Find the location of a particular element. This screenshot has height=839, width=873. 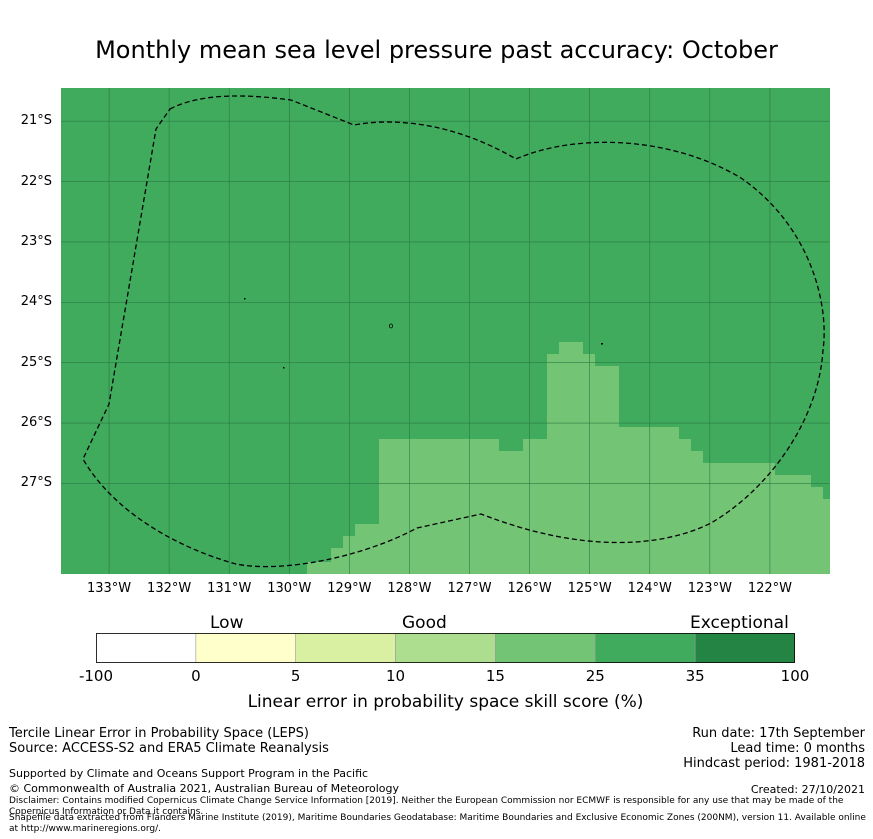

colorbar-tick-label: -100 is located at coordinates (96, 676).